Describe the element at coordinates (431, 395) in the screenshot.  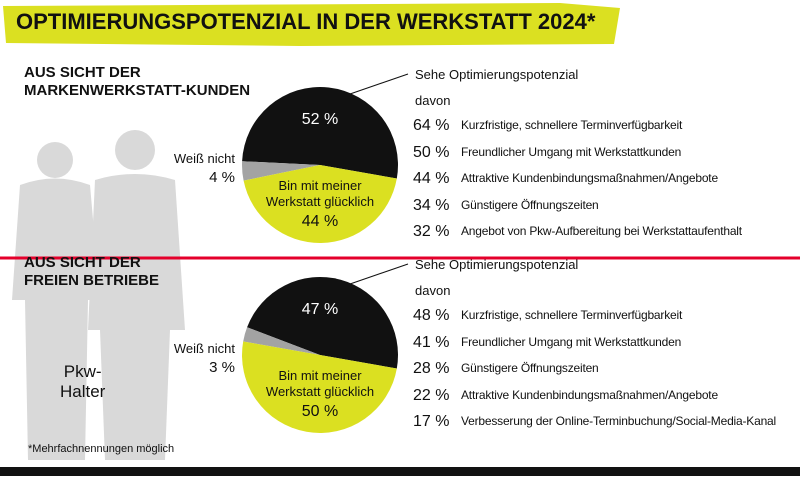
I see `breakdown-value: 22 %` at that location.